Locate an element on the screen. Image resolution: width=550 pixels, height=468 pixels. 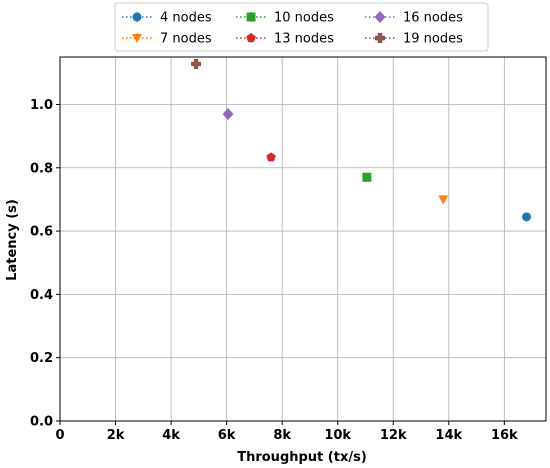
y-axis-label: Latency (s) is located at coordinates (12, 240).